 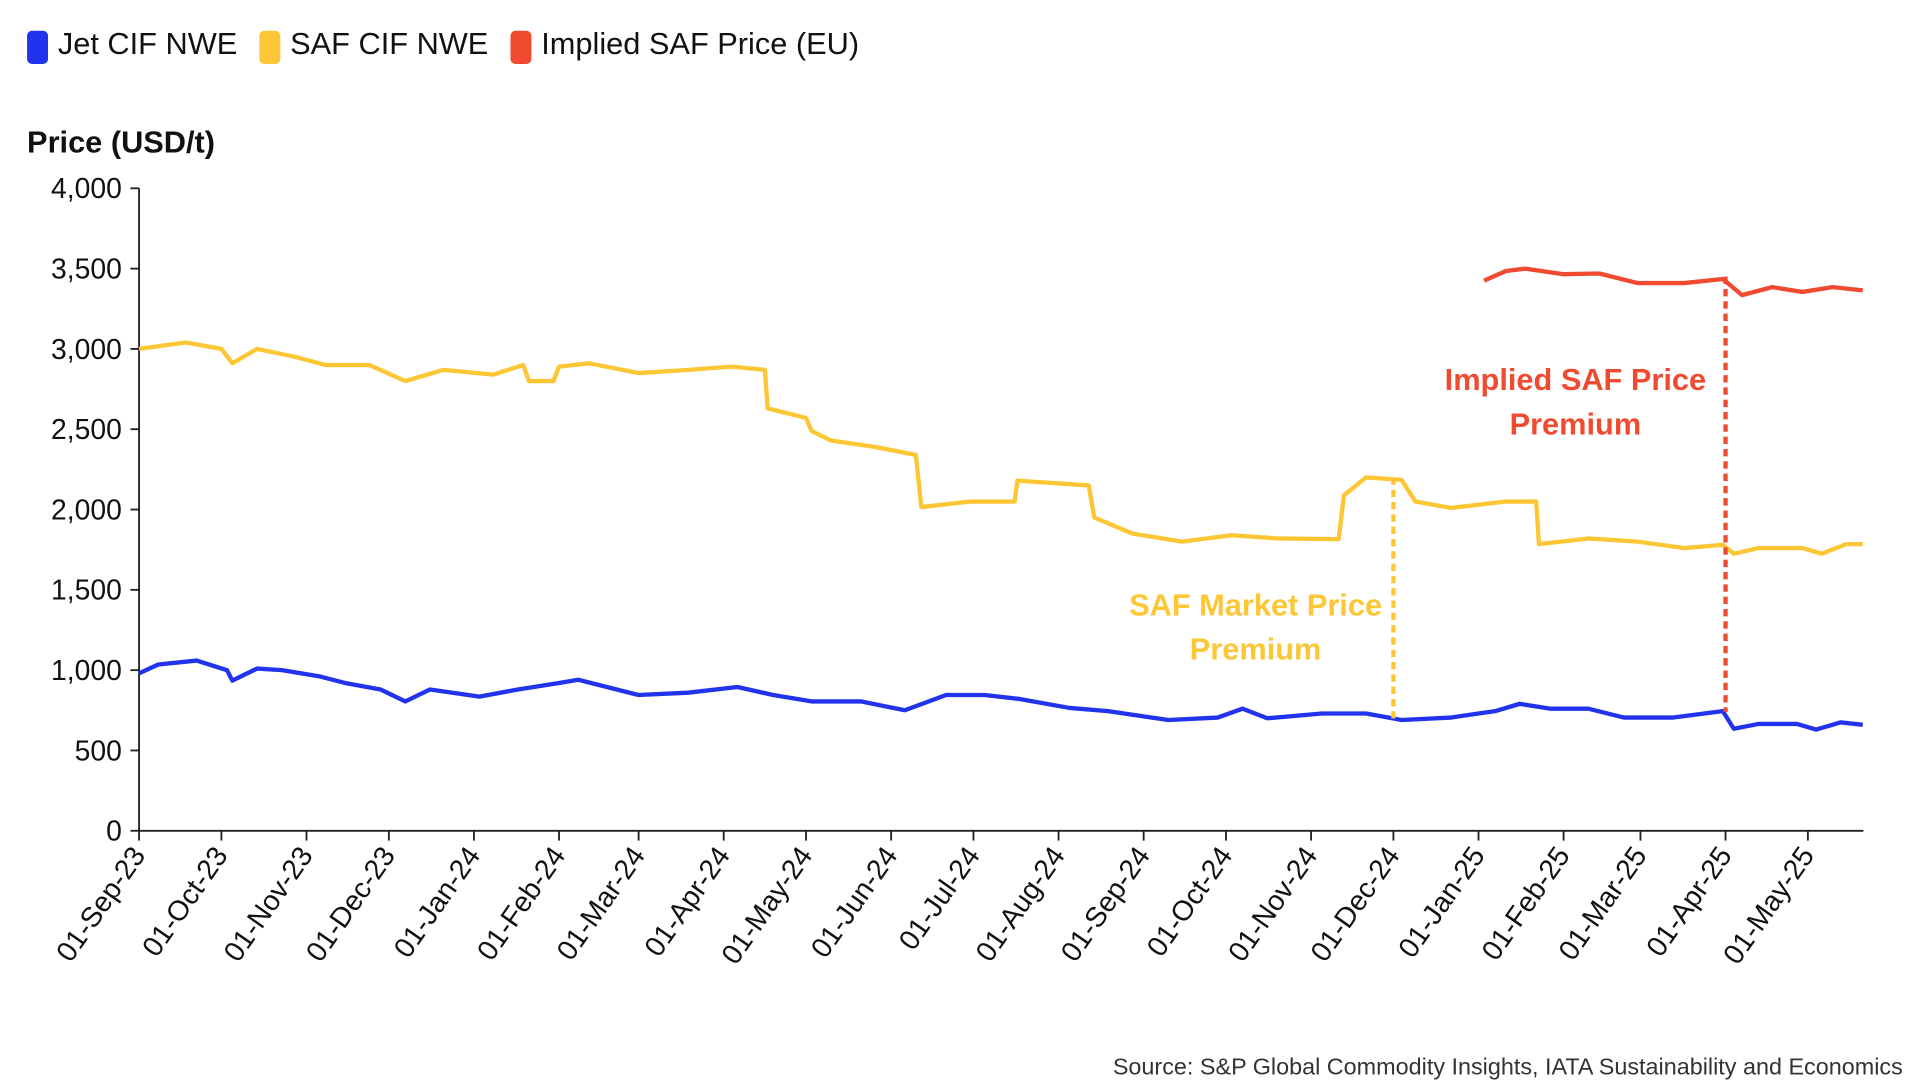 I want to click on x-tick-label: 01-Jun-24, so click(x=853, y=901).